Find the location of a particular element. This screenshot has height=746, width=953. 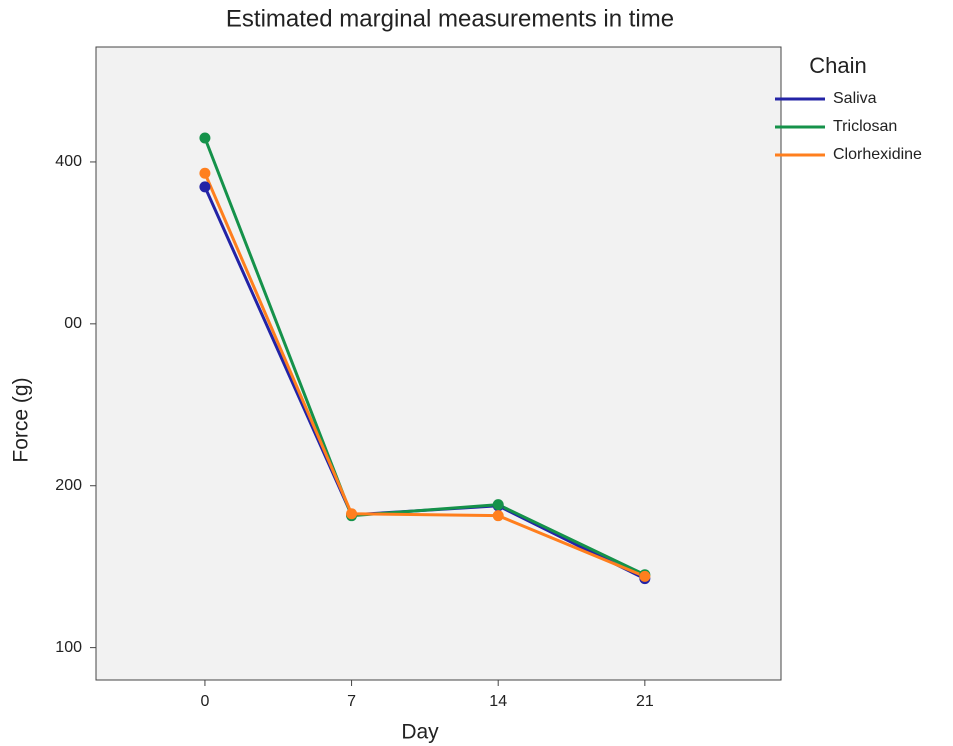

legend-label: Triclosan is located at coordinates (865, 126).